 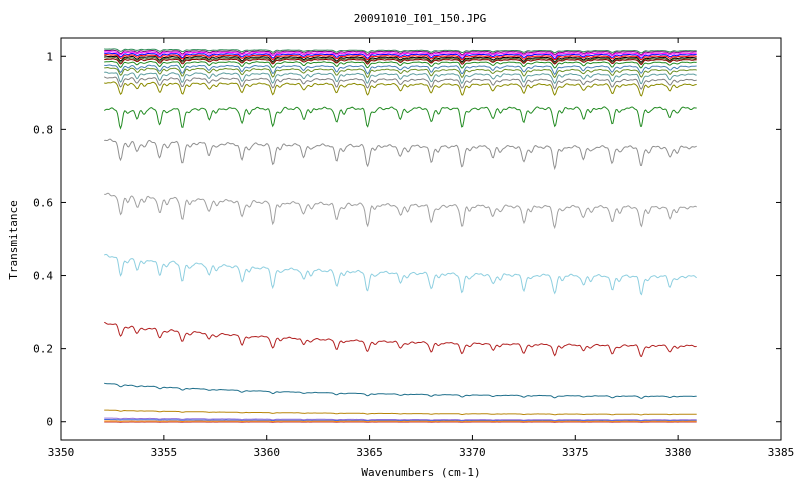 What do you see at coordinates (164, 452) in the screenshot?
I see `x-tick-label: 3355` at bounding box center [164, 452].